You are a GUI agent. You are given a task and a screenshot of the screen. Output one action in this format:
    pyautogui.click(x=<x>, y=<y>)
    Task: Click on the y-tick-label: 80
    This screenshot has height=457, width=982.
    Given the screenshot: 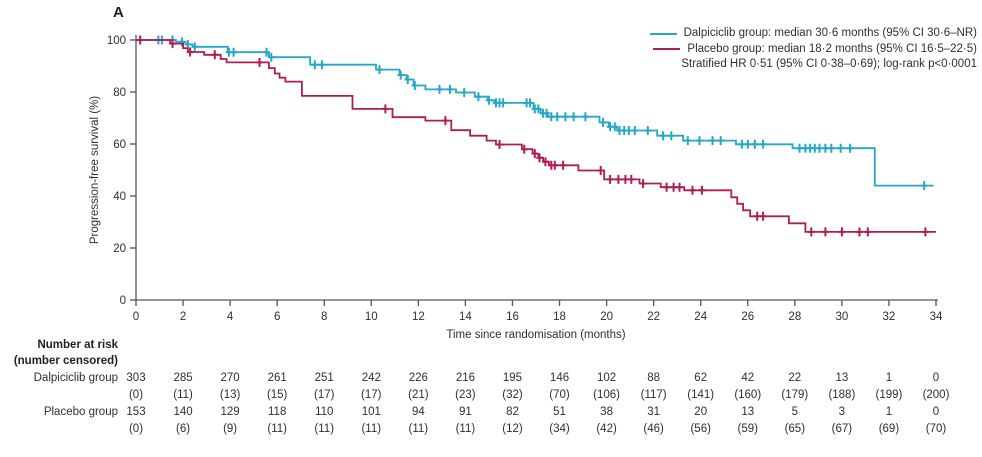 What is the action you would take?
    pyautogui.click(x=119, y=93)
    